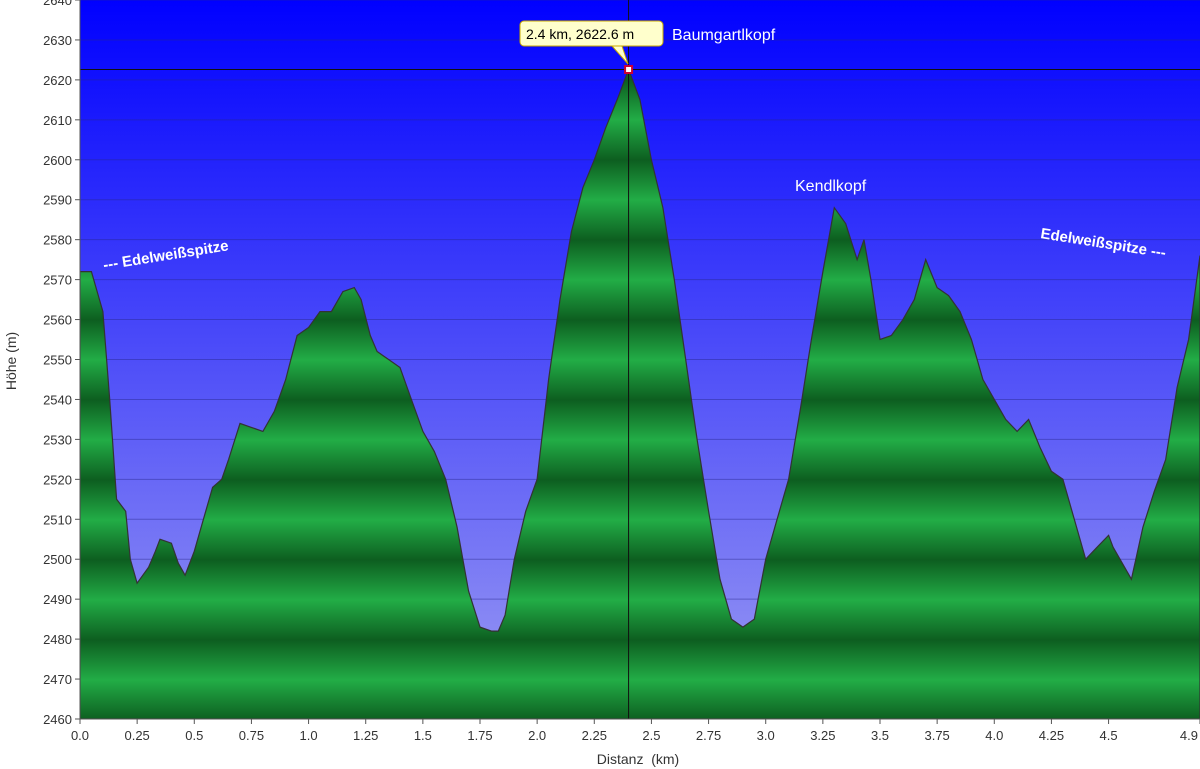 The width and height of the screenshot is (1200, 769). Describe the element at coordinates (580, 34) in the screenshot. I see `tooltip-text: 2.4 km, 2622.6 m` at that location.